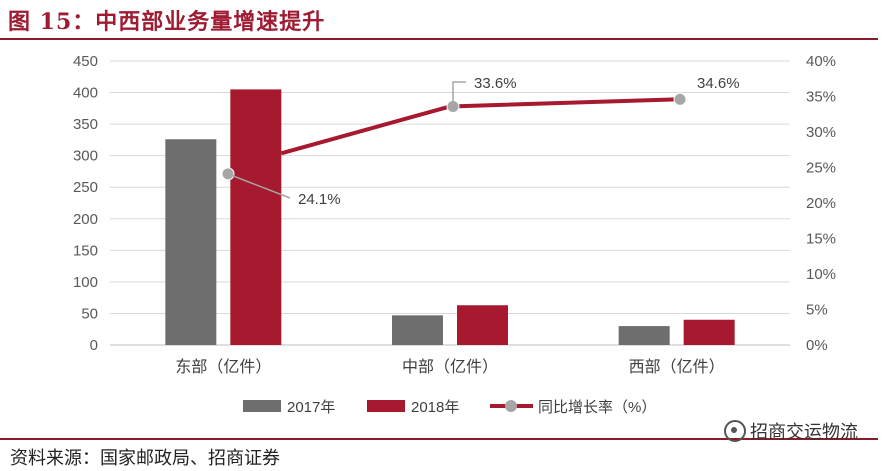 This screenshot has width=886, height=471. I want to click on growth-data-label: 33.6%, so click(495, 83).